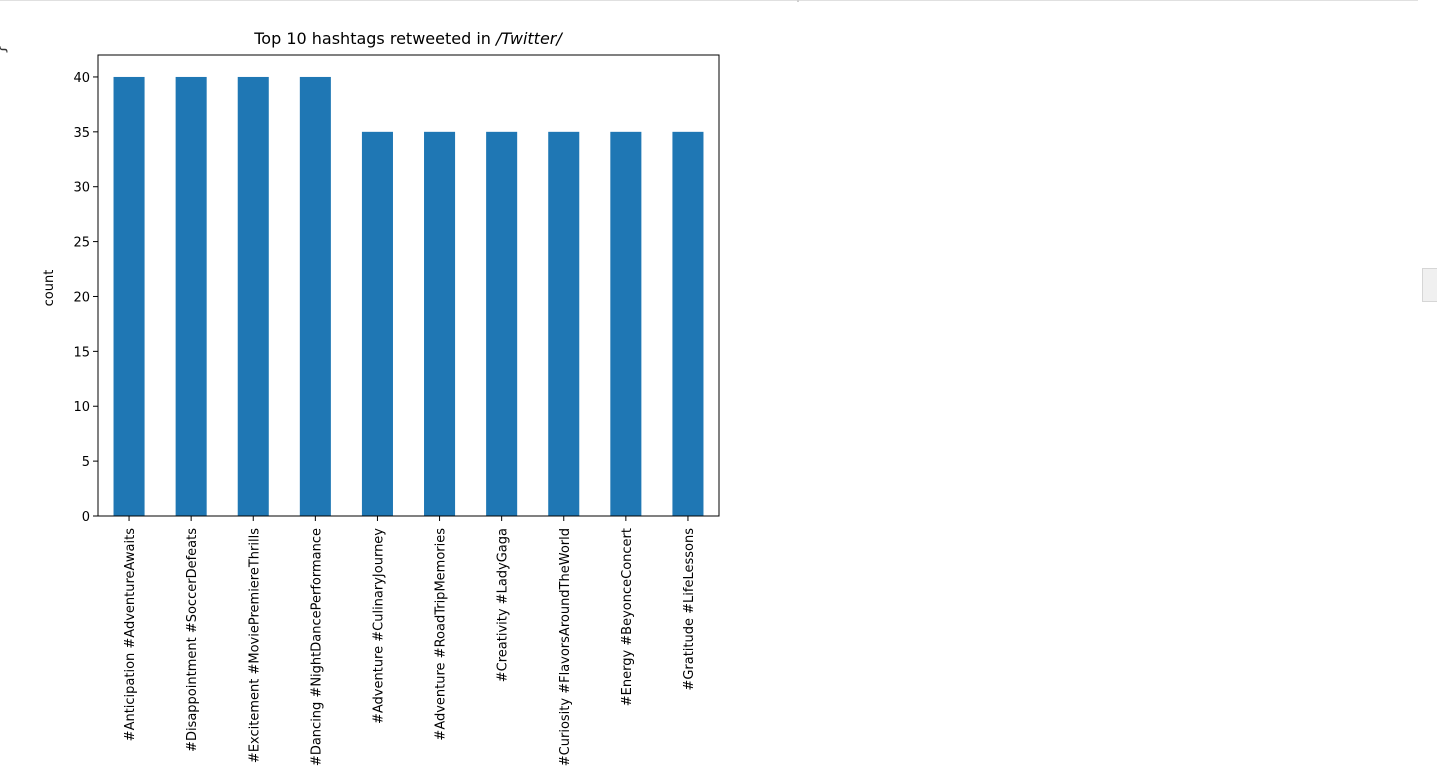 The height and width of the screenshot is (776, 1437). Describe the element at coordinates (374, 38) in the screenshot. I see `chart-title-prefix: Top 10 hashtags retweeted in` at that location.